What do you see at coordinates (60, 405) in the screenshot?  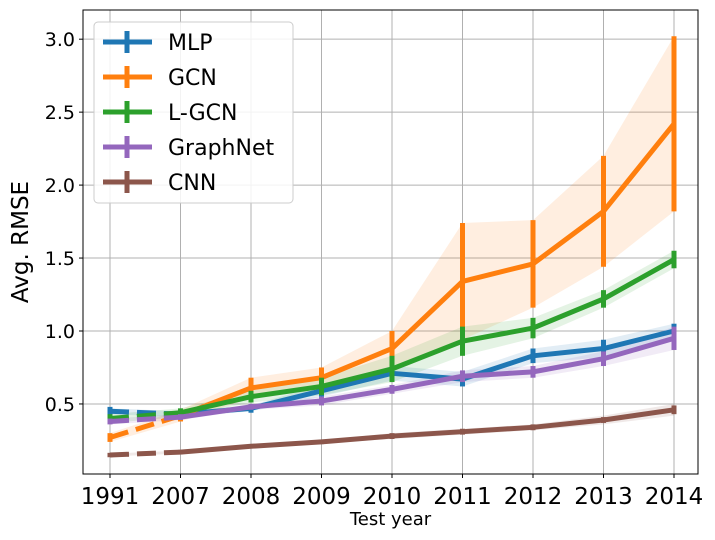 I see `y-tick-label: 0.5` at bounding box center [60, 405].